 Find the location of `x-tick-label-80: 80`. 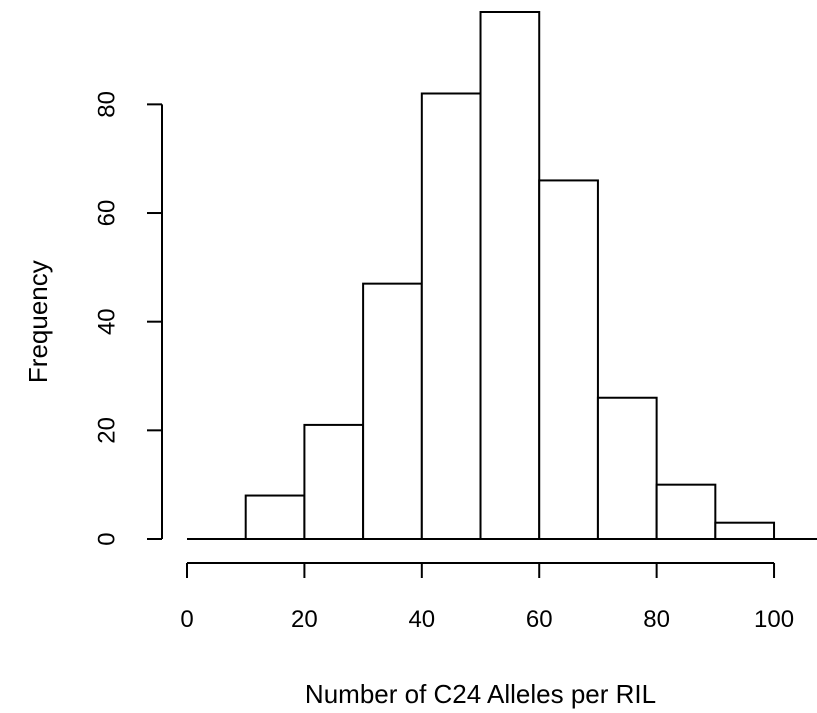

x-tick-label-80: 80 is located at coordinates (656, 619).